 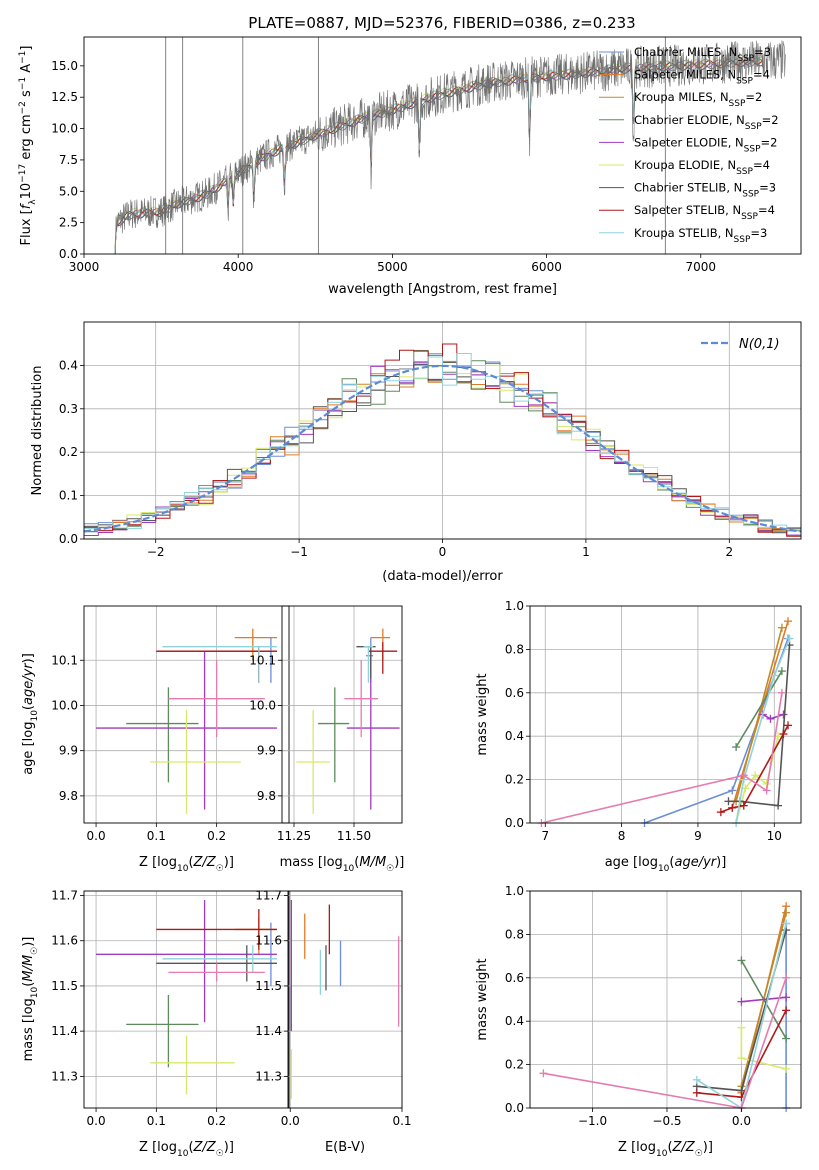 What do you see at coordinates (442, 576) in the screenshot?
I see `x-axis-label: (data-model)/error` at bounding box center [442, 576].